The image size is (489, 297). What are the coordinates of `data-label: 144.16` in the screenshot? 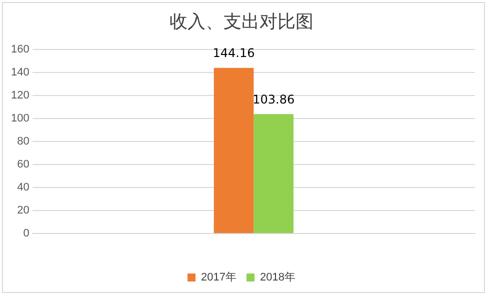 It's located at (233, 53).